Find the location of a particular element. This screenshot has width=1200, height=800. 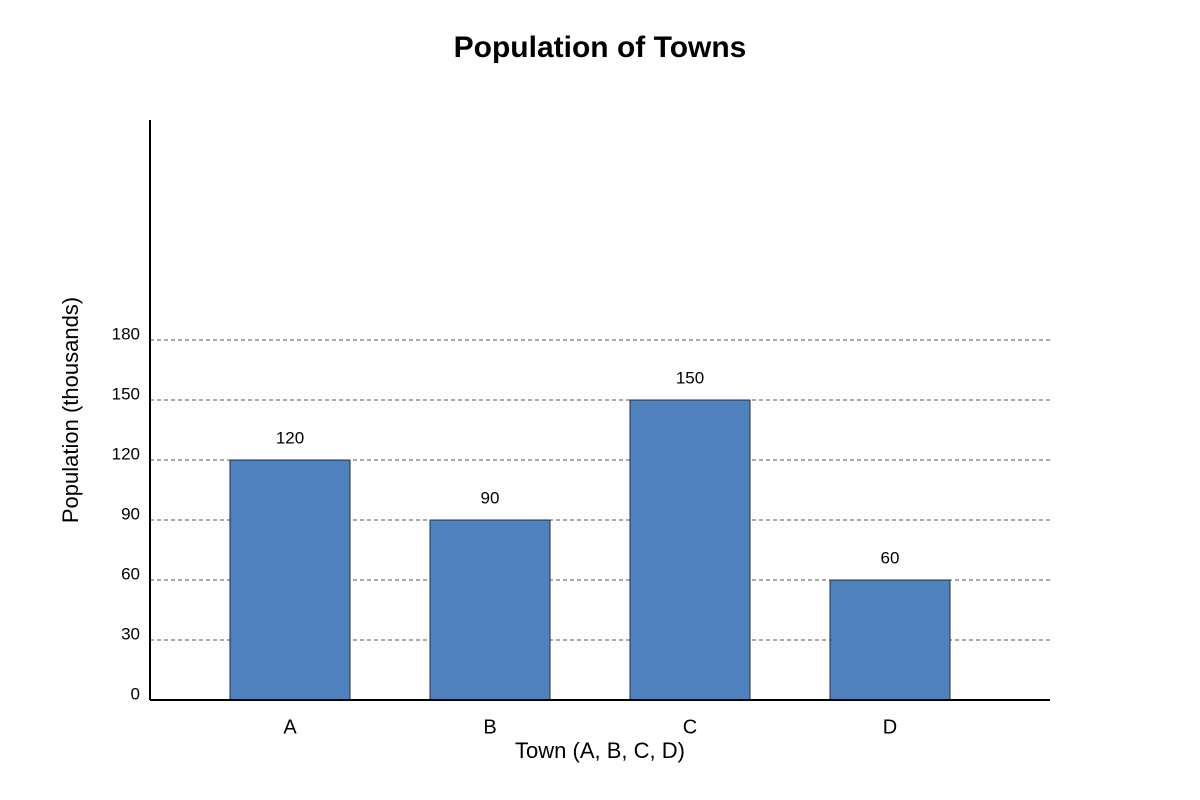

y-tick-label: 120 is located at coordinates (126, 453).